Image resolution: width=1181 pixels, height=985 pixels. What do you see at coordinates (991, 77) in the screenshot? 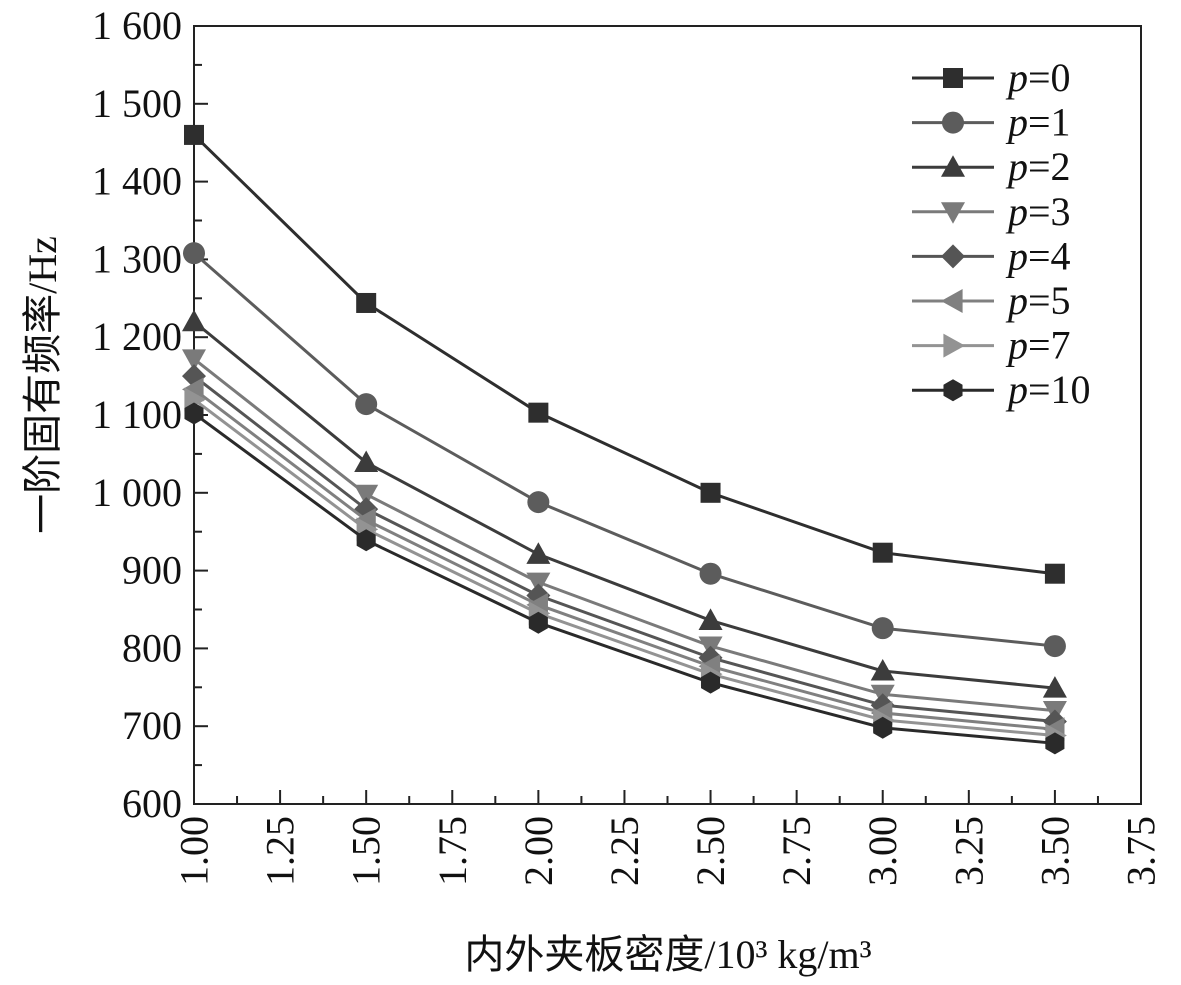
I see `legend-entry: p=0` at bounding box center [991, 77].